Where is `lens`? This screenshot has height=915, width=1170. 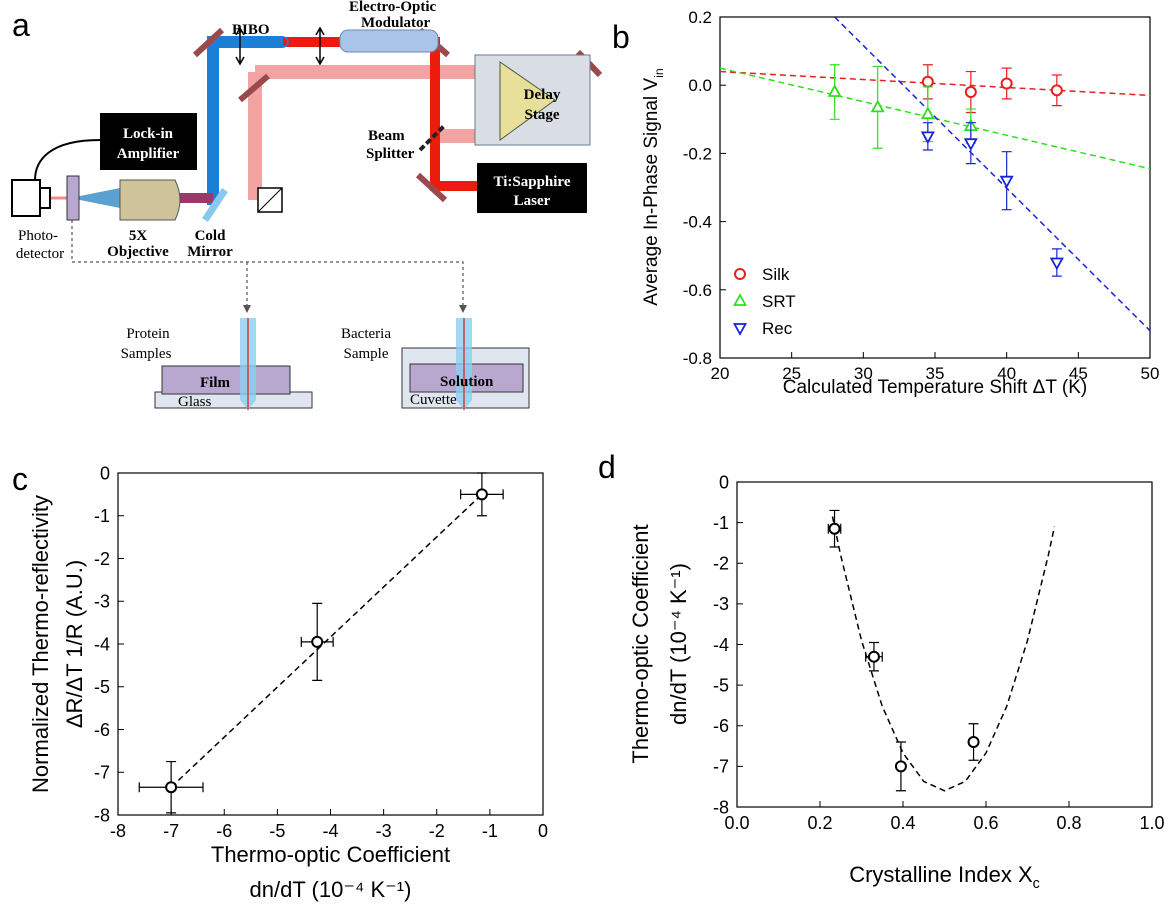 lens is located at coordinates (280, 46).